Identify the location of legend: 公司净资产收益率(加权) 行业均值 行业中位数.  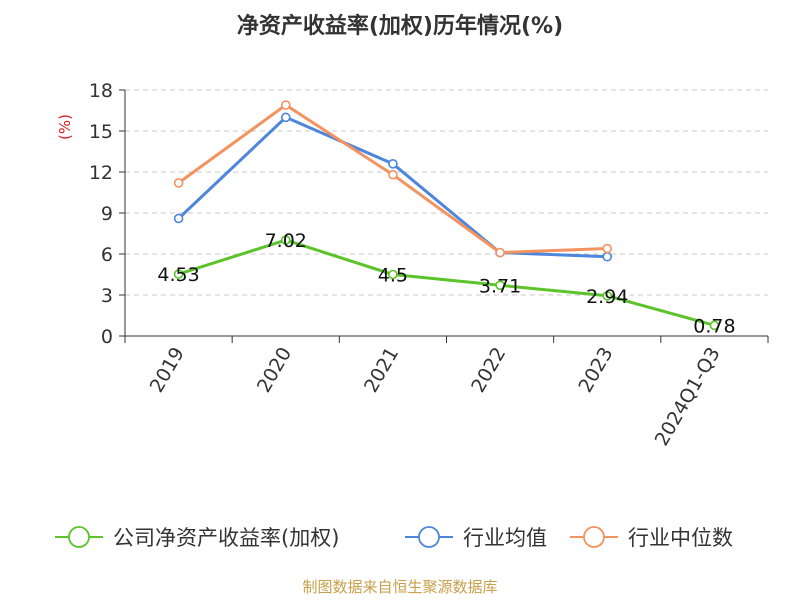
(394, 538).